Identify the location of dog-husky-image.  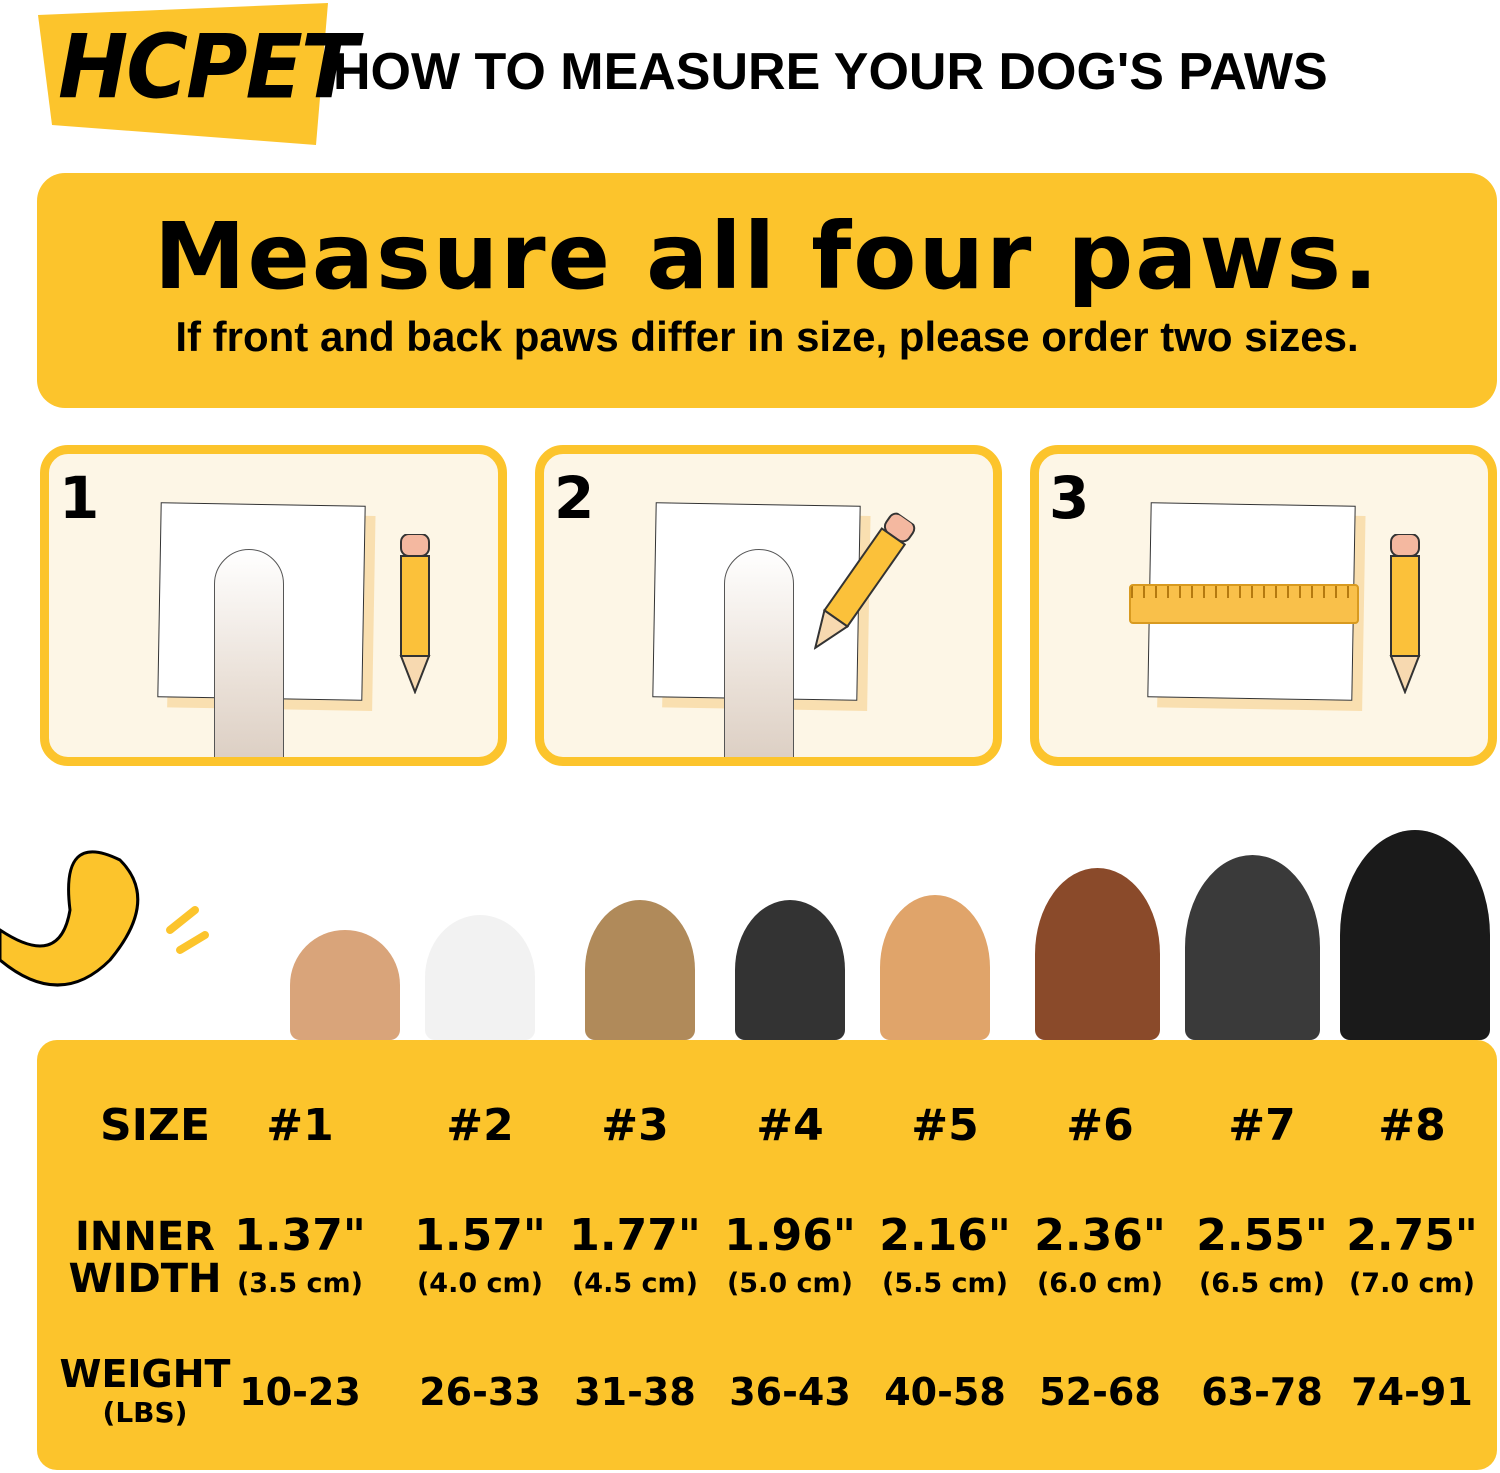
(1252, 947).